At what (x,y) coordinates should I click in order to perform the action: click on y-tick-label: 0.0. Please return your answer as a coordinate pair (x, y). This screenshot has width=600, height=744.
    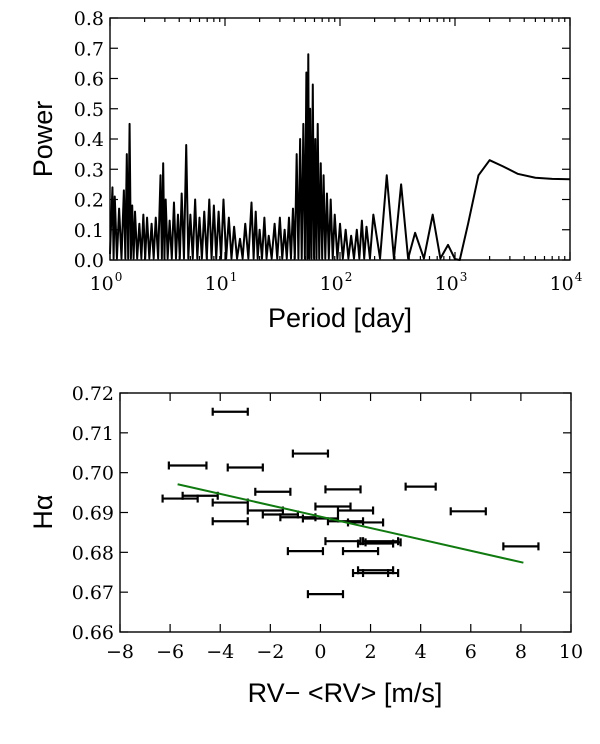
    Looking at the image, I should click on (89, 261).